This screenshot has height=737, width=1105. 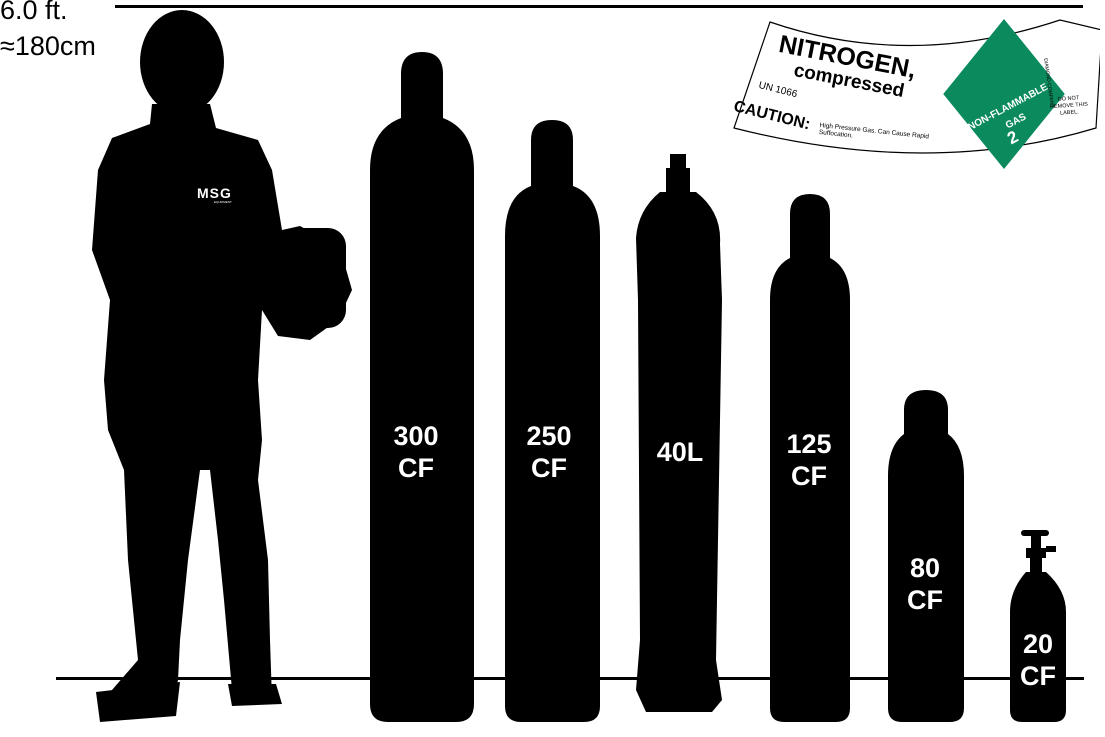 I want to click on cylinder-caption-line1: 40L, so click(x=680, y=452).